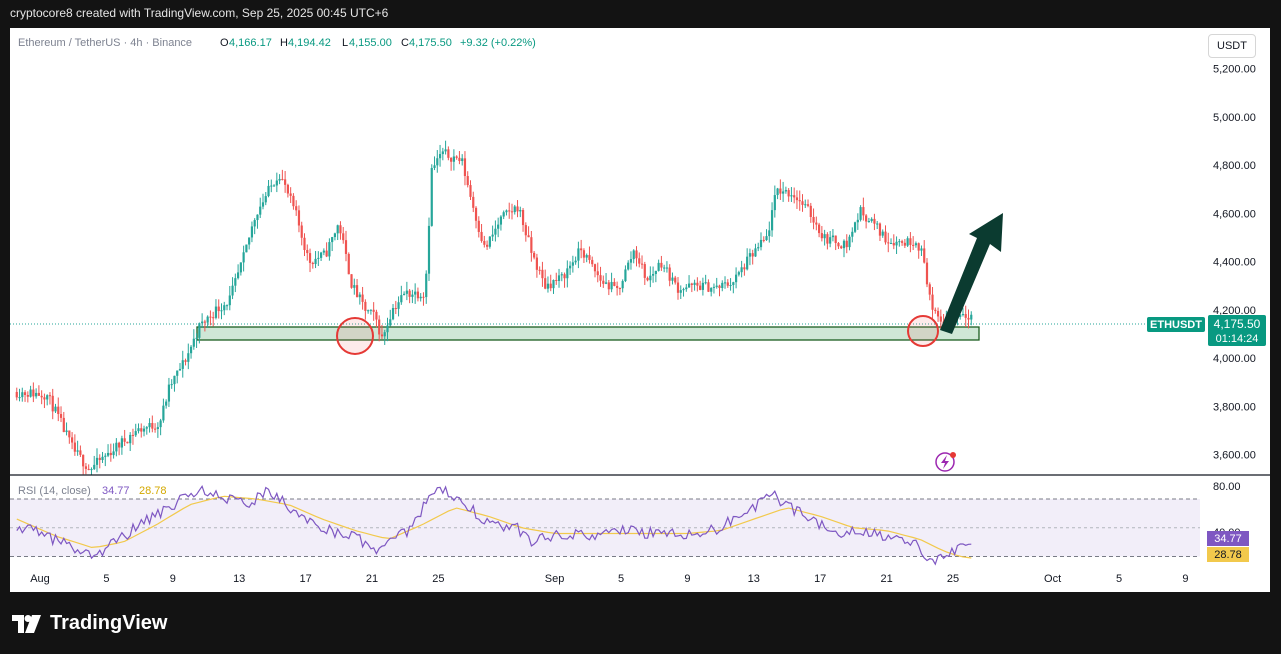 This screenshot has width=1281, height=654. What do you see at coordinates (1232, 46) in the screenshot?
I see `currency-button: USDT` at bounding box center [1232, 46].